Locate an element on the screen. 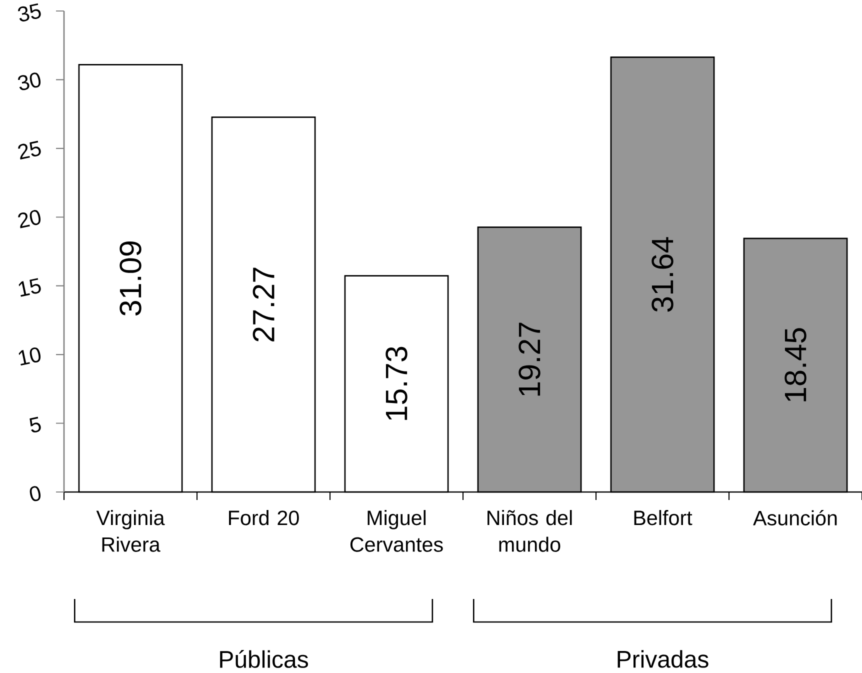 The image size is (862, 673). x-tick-label: Asunción is located at coordinates (795, 518).